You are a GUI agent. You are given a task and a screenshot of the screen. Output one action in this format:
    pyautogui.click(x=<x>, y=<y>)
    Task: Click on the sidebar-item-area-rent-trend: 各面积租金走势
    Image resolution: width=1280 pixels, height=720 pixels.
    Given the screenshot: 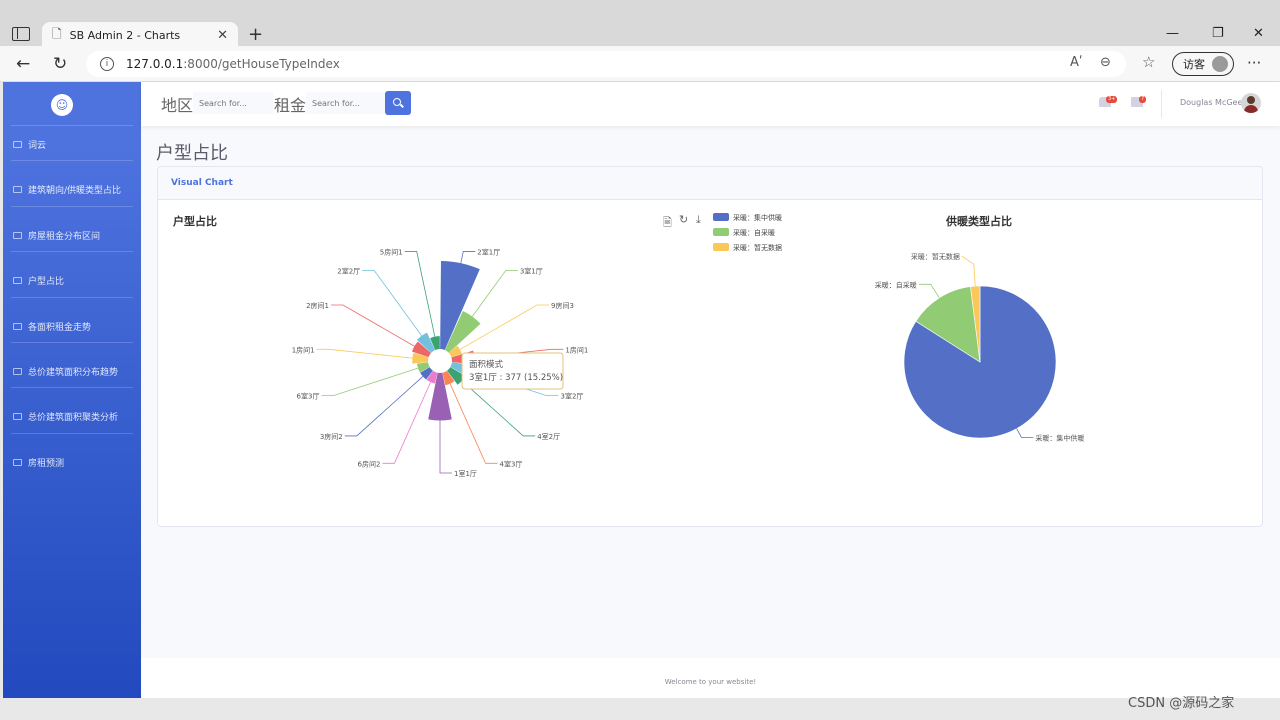 What is the action you would take?
    pyautogui.click(x=75, y=326)
    